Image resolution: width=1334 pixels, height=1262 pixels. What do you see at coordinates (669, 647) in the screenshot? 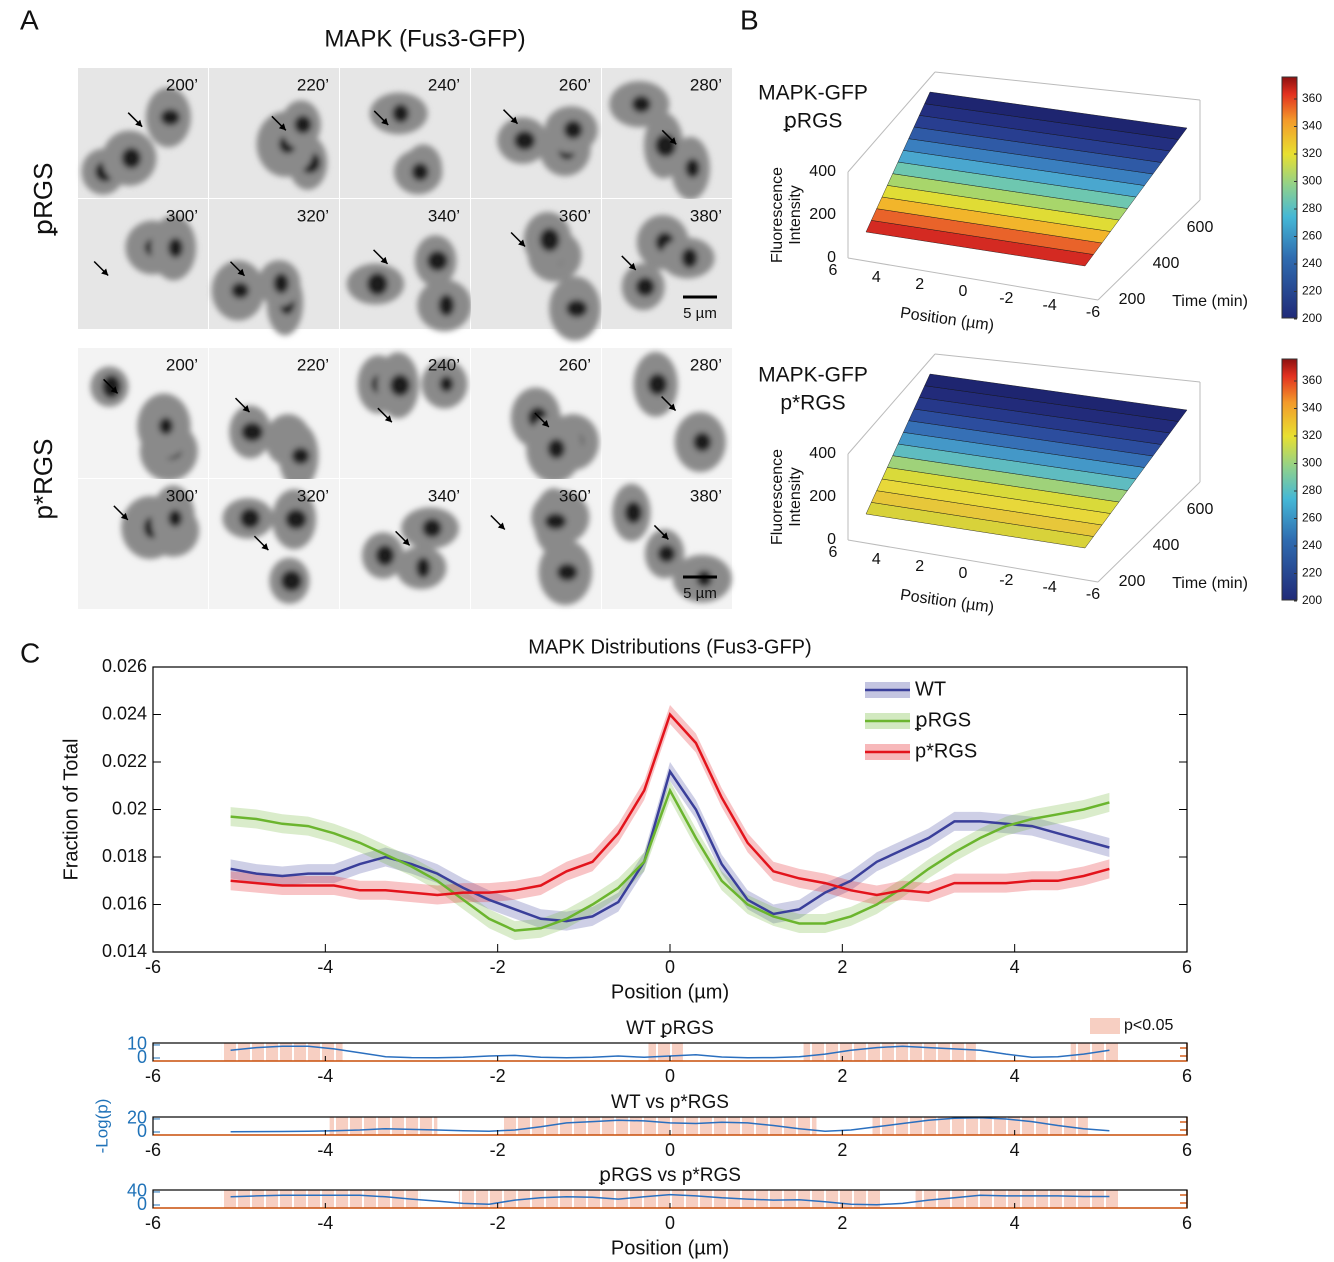
I see `chart-title: MAPK Distributions (Fus3-GFP)` at bounding box center [669, 647].